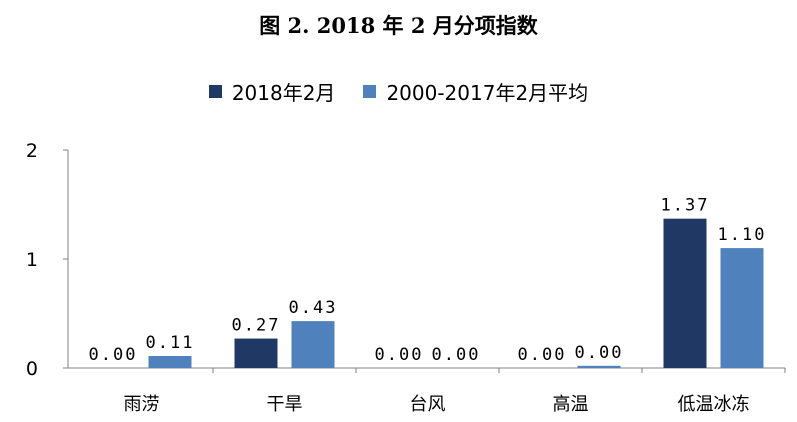 The width and height of the screenshot is (797, 422). What do you see at coordinates (256, 326) in the screenshot?
I see `data-label-series-1: 0.27` at bounding box center [256, 326].